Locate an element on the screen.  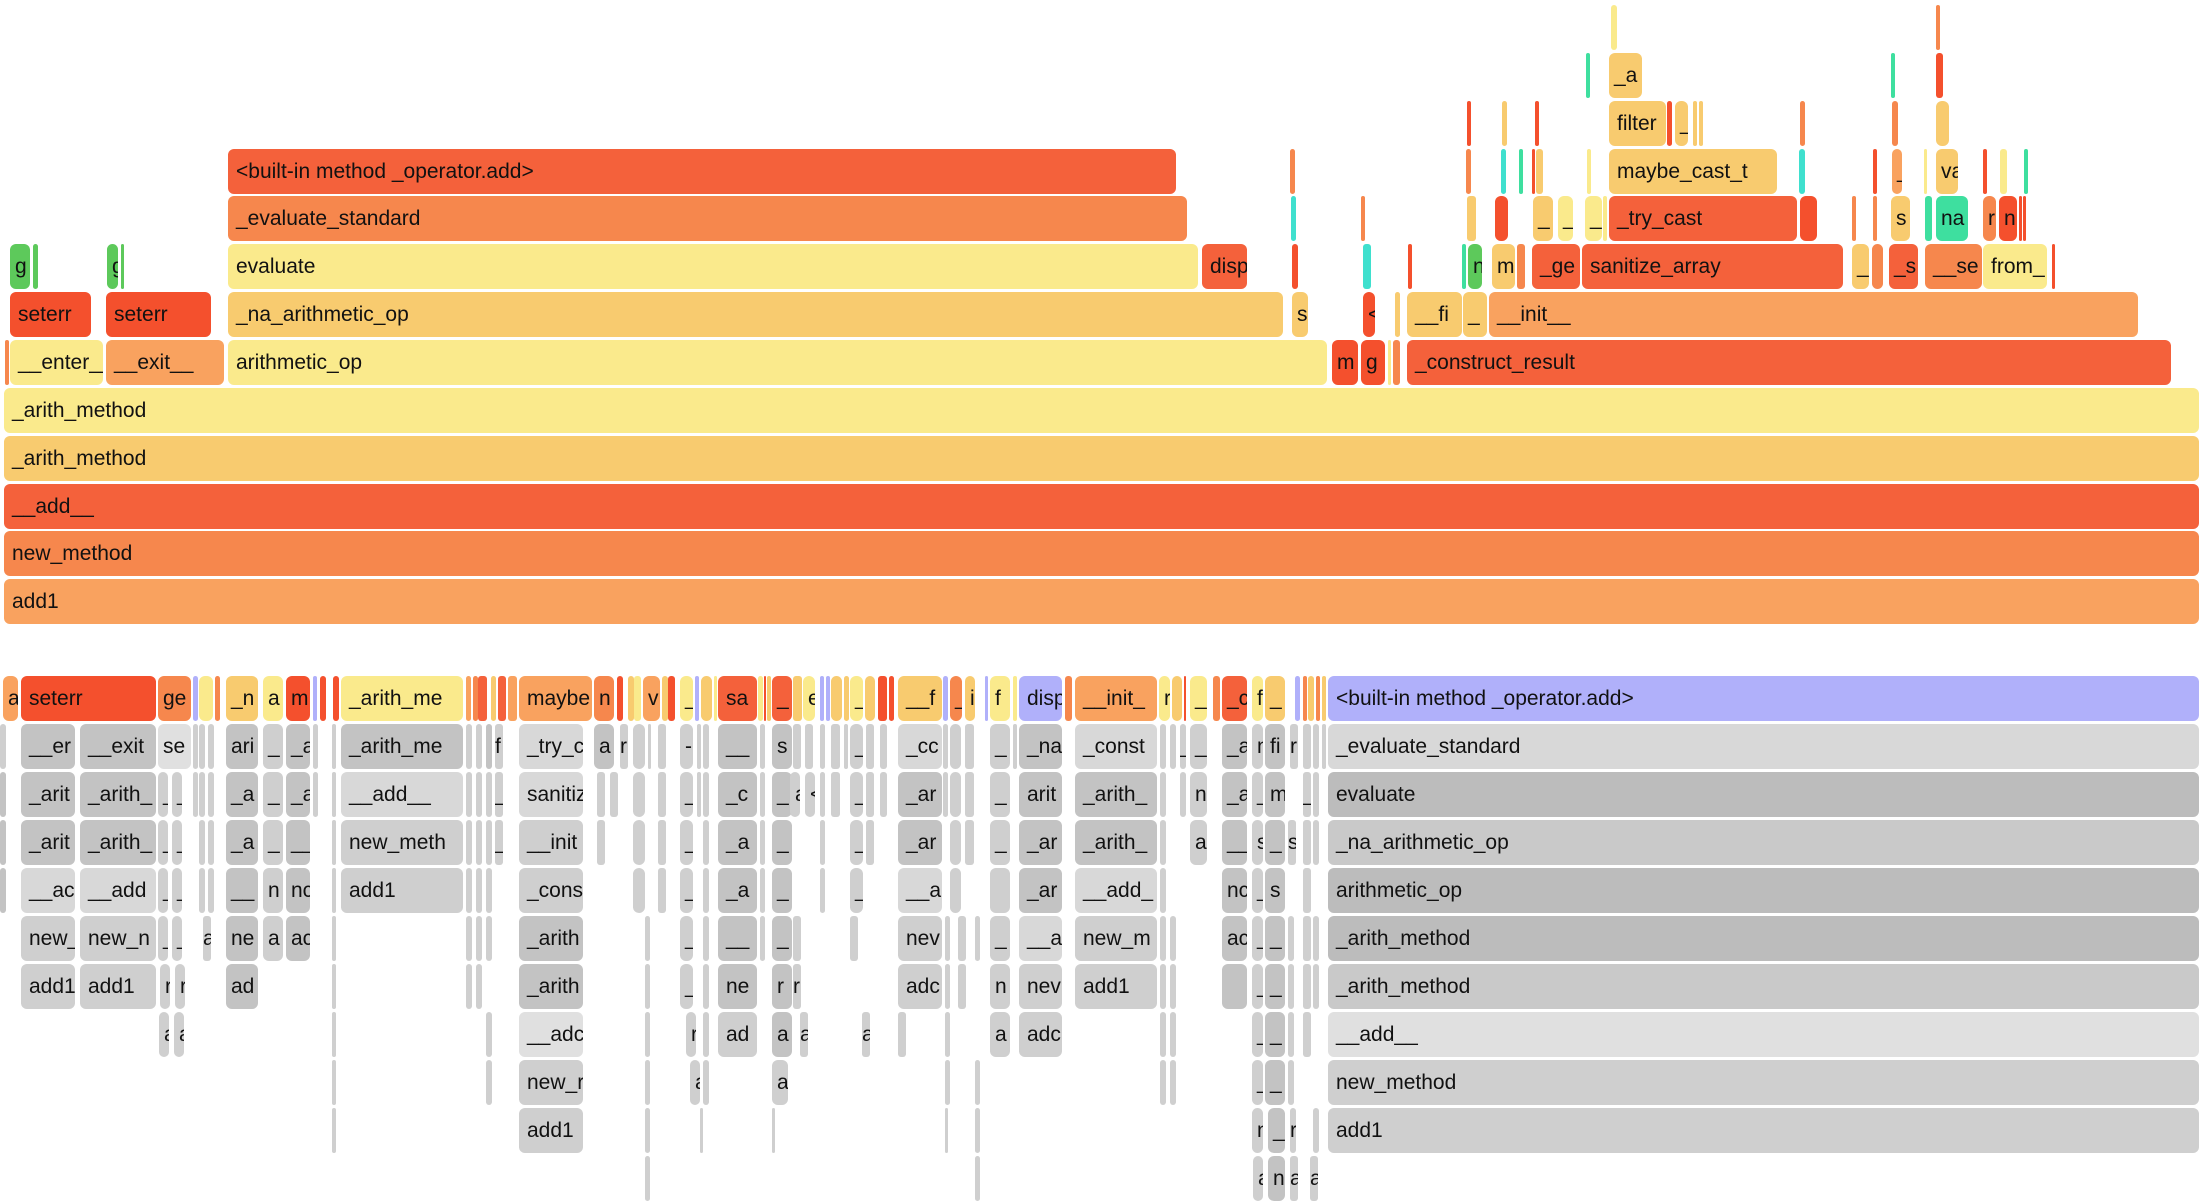
frame-arit: arit is located at coordinates (1040, 794).